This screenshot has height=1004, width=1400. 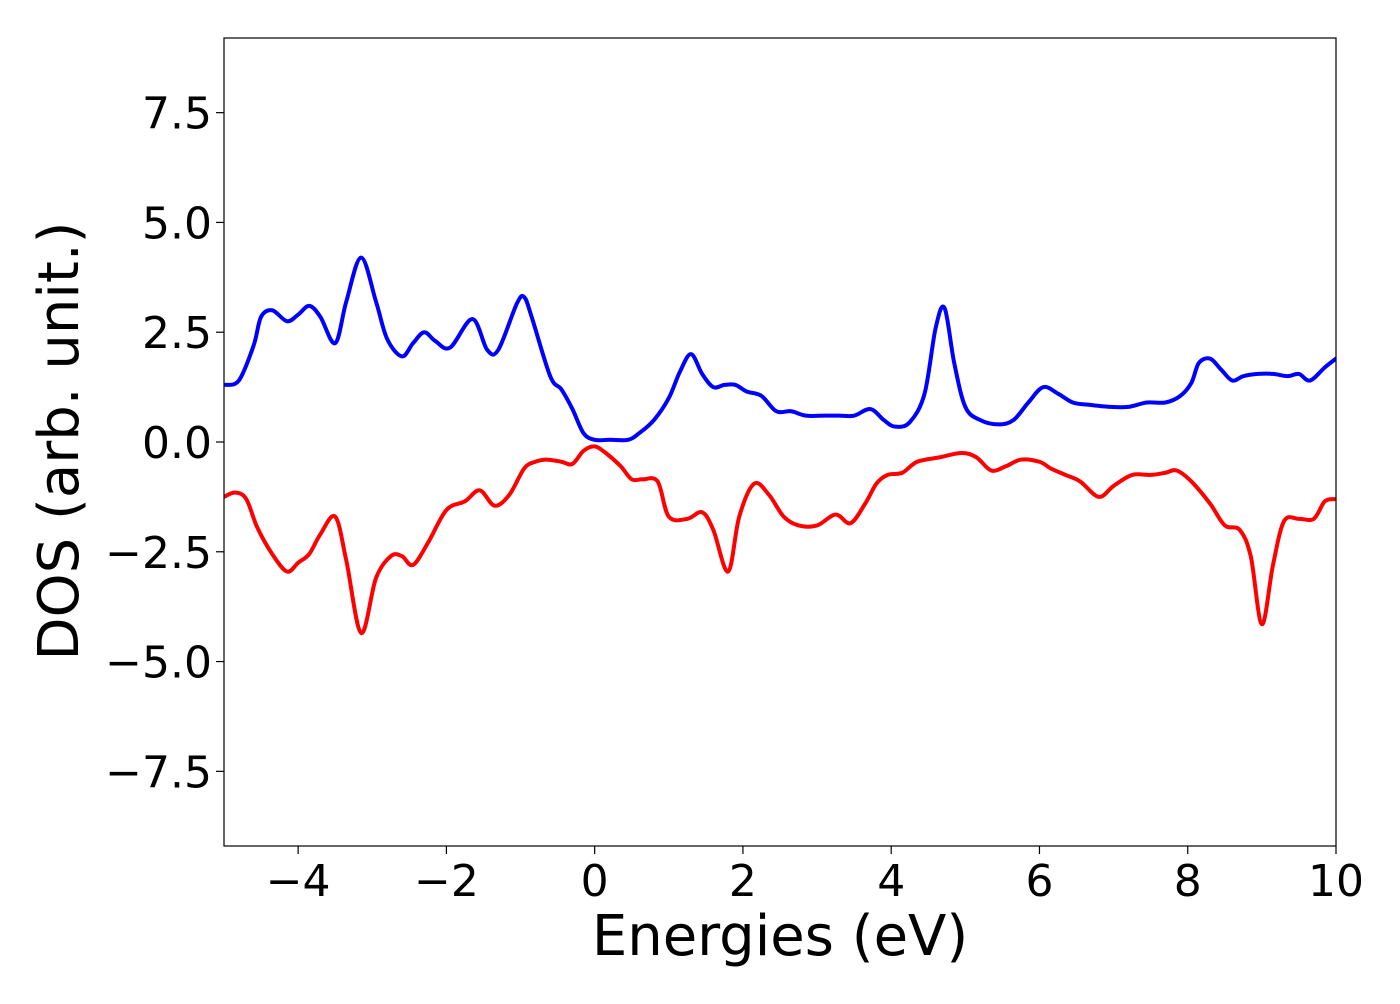 I want to click on y-tick-label: −2.5, so click(x=158, y=553).